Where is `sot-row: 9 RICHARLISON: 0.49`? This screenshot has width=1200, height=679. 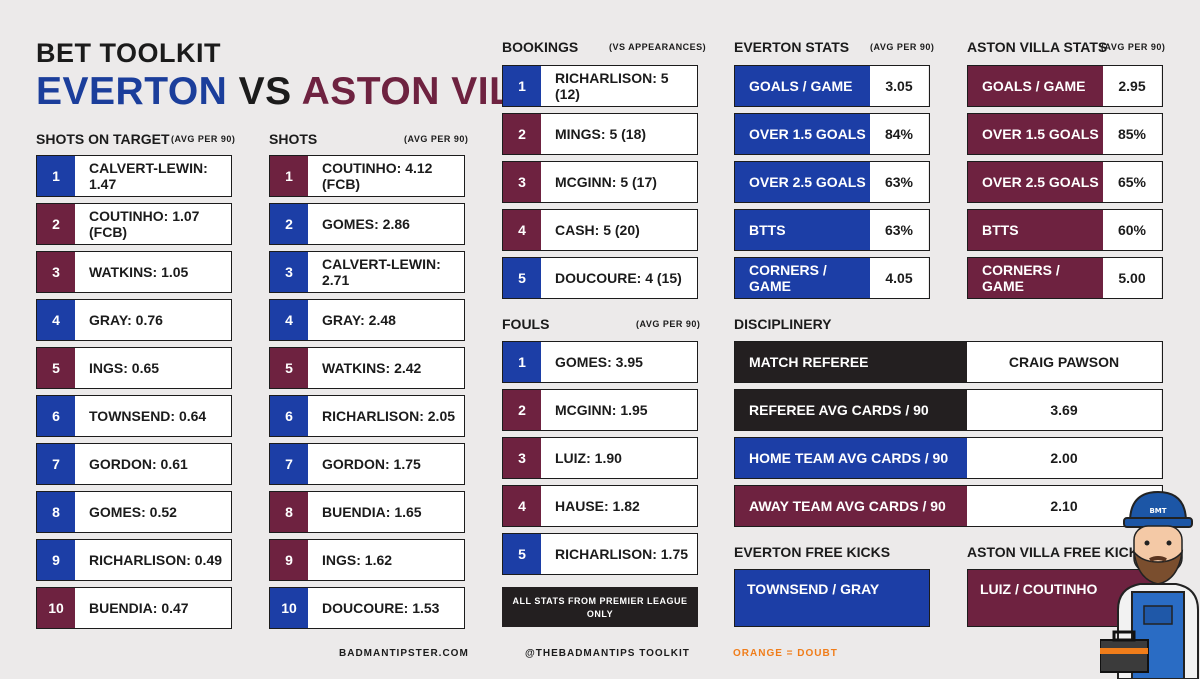 sot-row: 9 RICHARLISON: 0.49 is located at coordinates (134, 560).